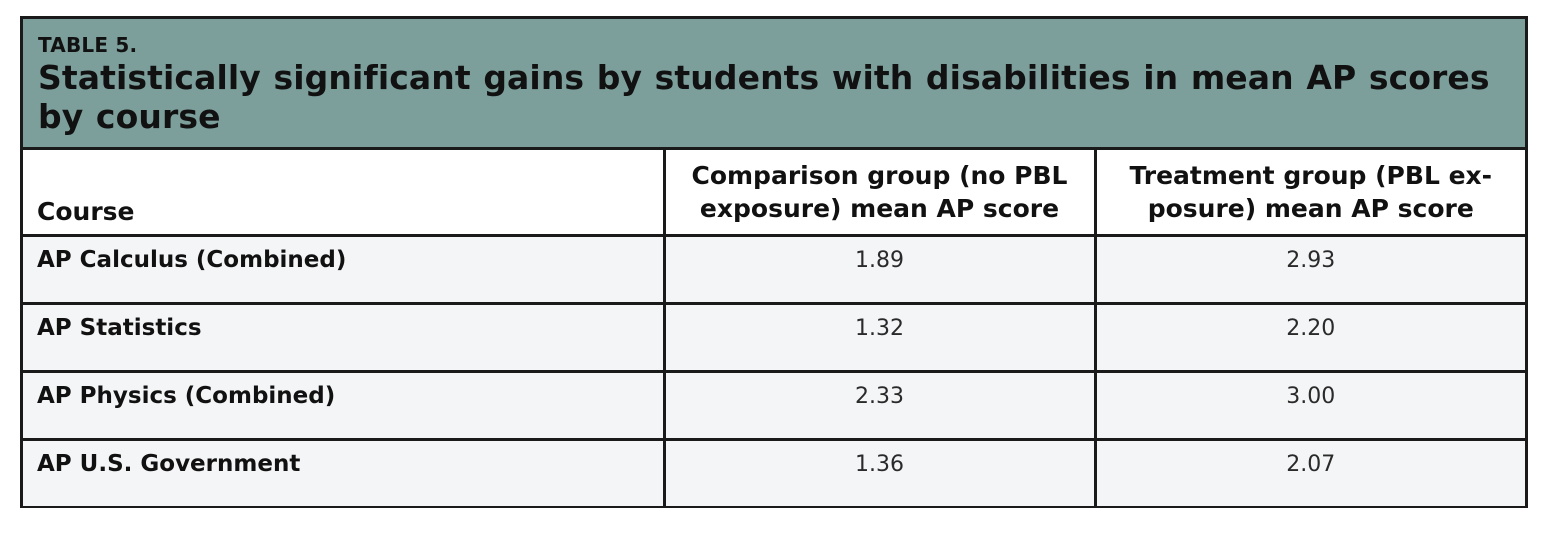 This screenshot has height=534, width=1550. Describe the element at coordinates (343, 193) in the screenshot. I see `column-header-course: Course` at that location.